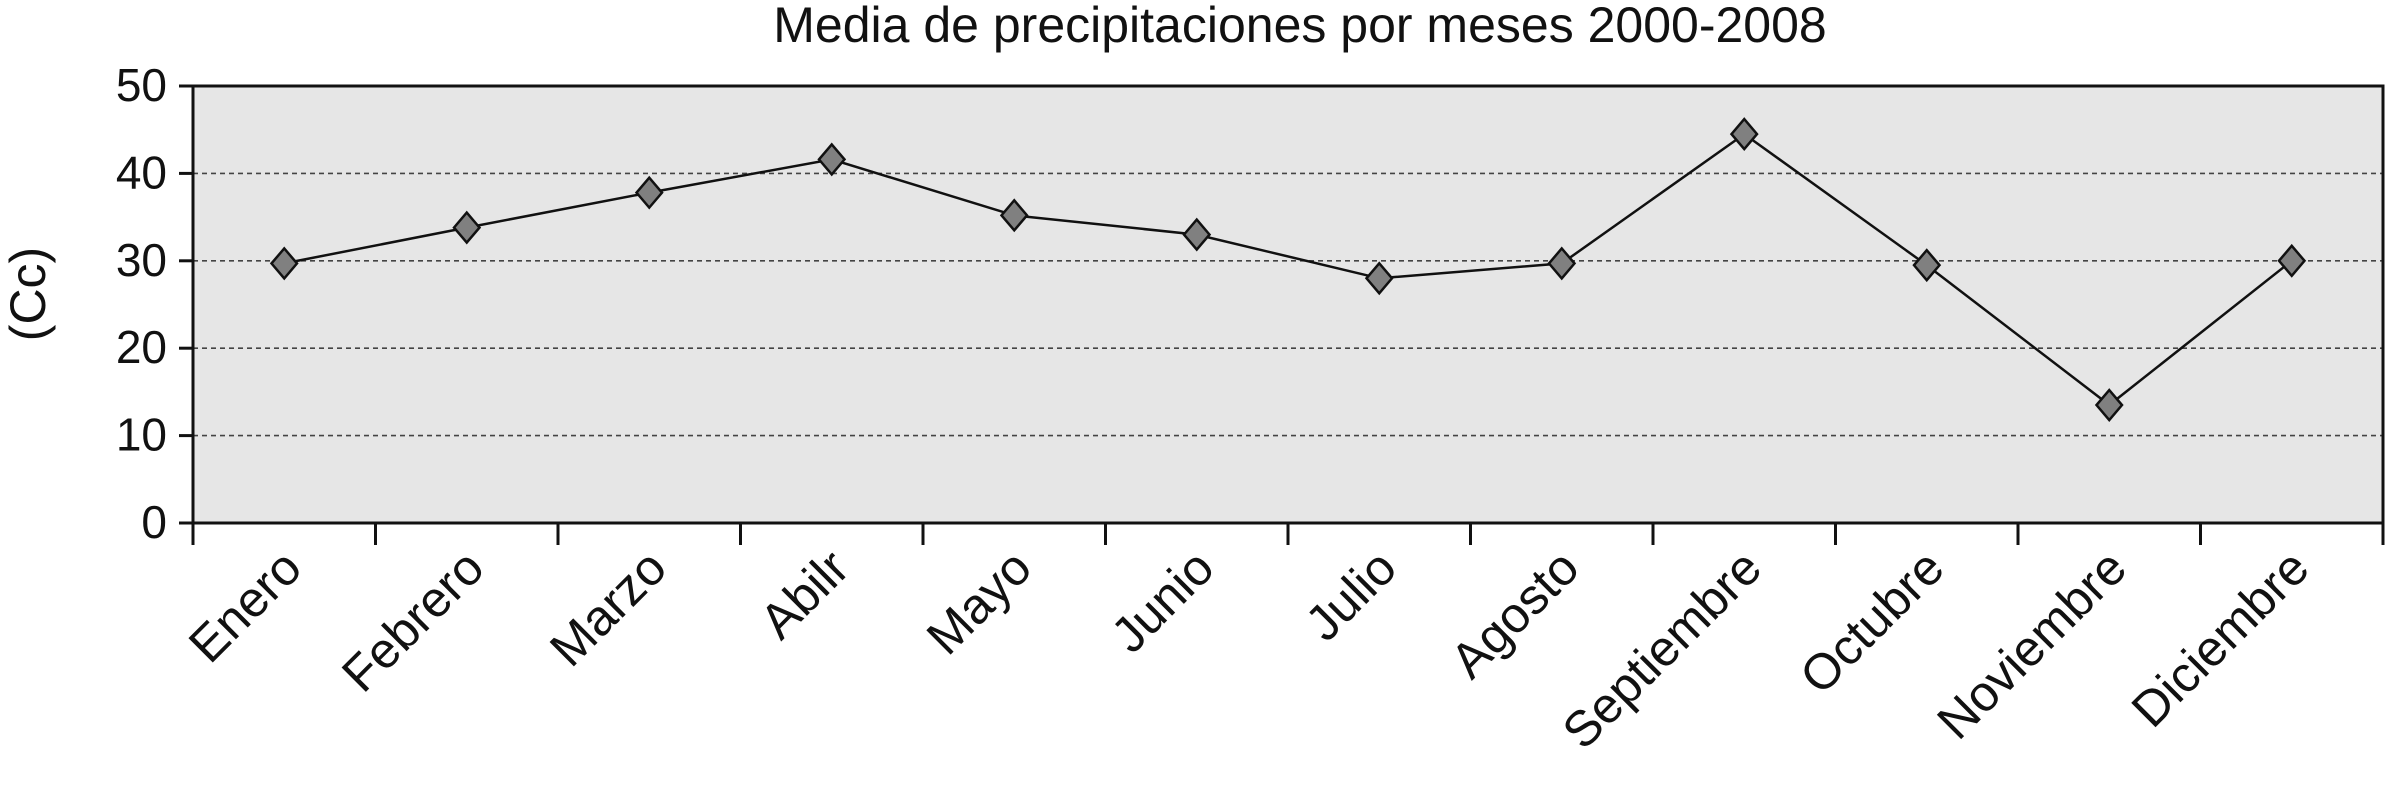 The height and width of the screenshot is (788, 2387). What do you see at coordinates (154, 522) in the screenshot?
I see `y-tick-label: 0` at bounding box center [154, 522].